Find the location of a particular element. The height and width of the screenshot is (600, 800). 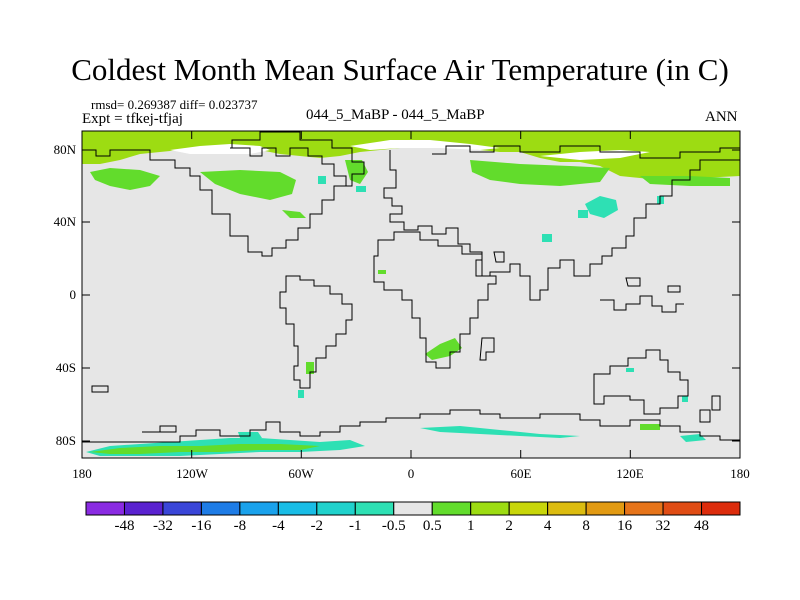

colorbar-label: -48 is located at coordinates (124, 526).